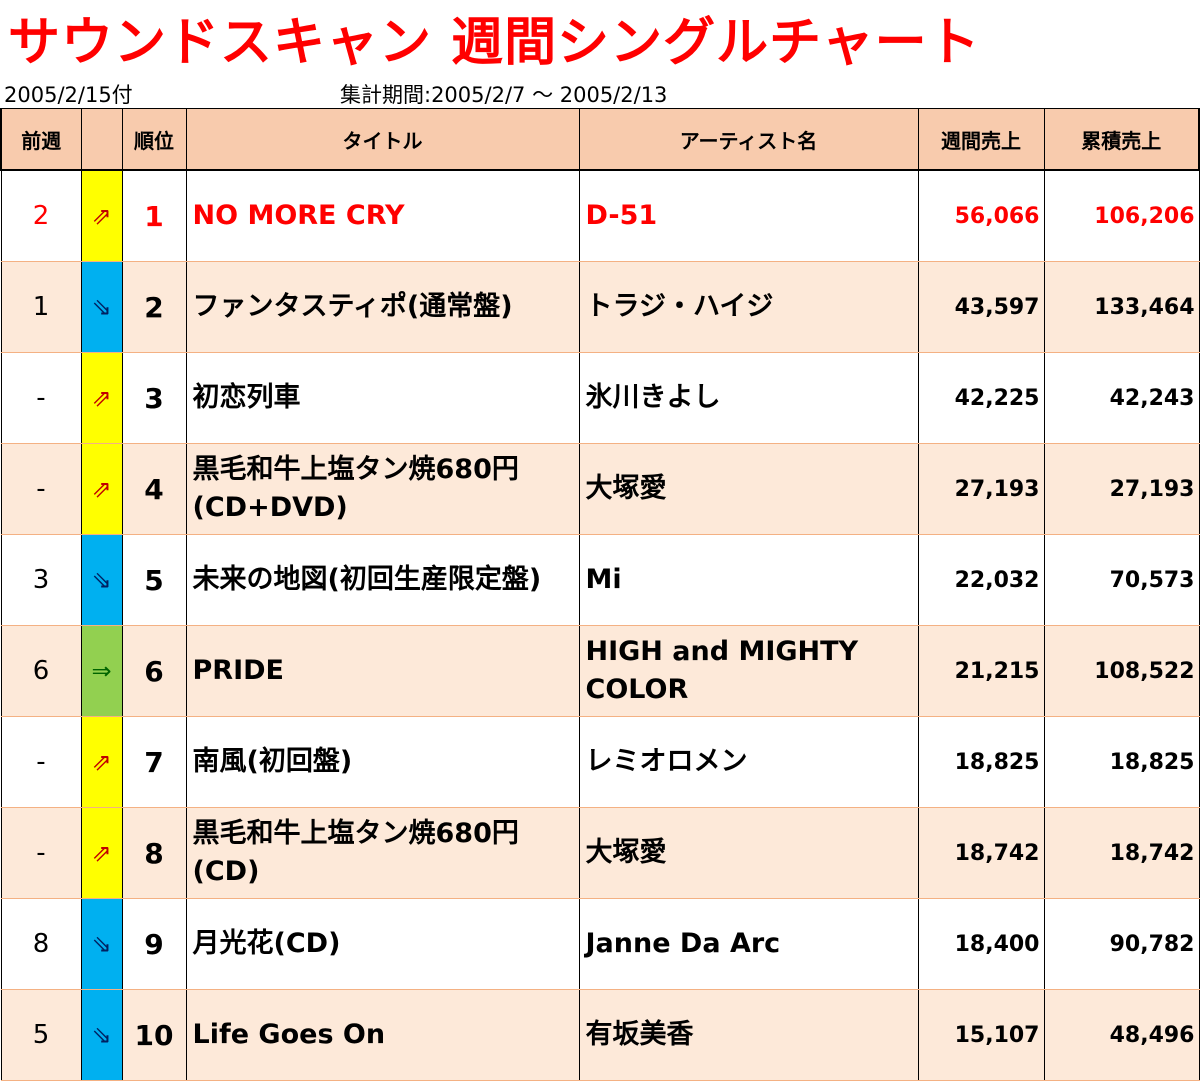 This screenshot has height=1084, width=1200. Describe the element at coordinates (748, 215) in the screenshot. I see `artist-cell: D-51` at that location.